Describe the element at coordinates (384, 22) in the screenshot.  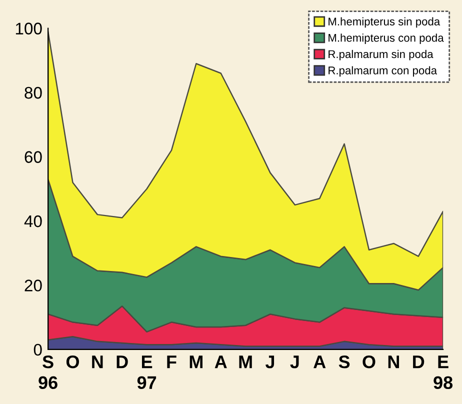
I see `legend-label: M.hemipterus sin poda` at that location.